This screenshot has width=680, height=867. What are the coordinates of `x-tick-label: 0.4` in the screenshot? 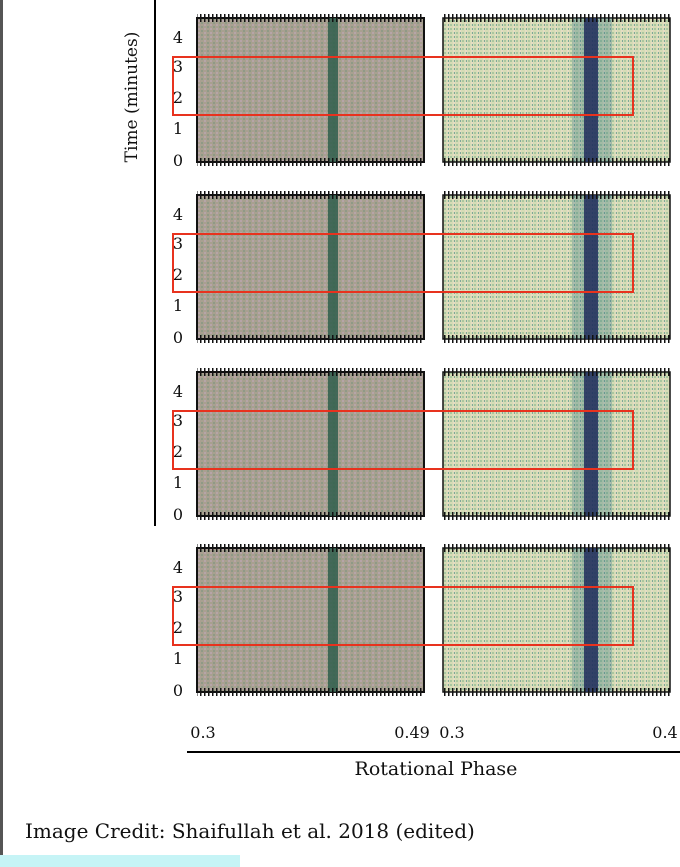 It's located at (664, 732).